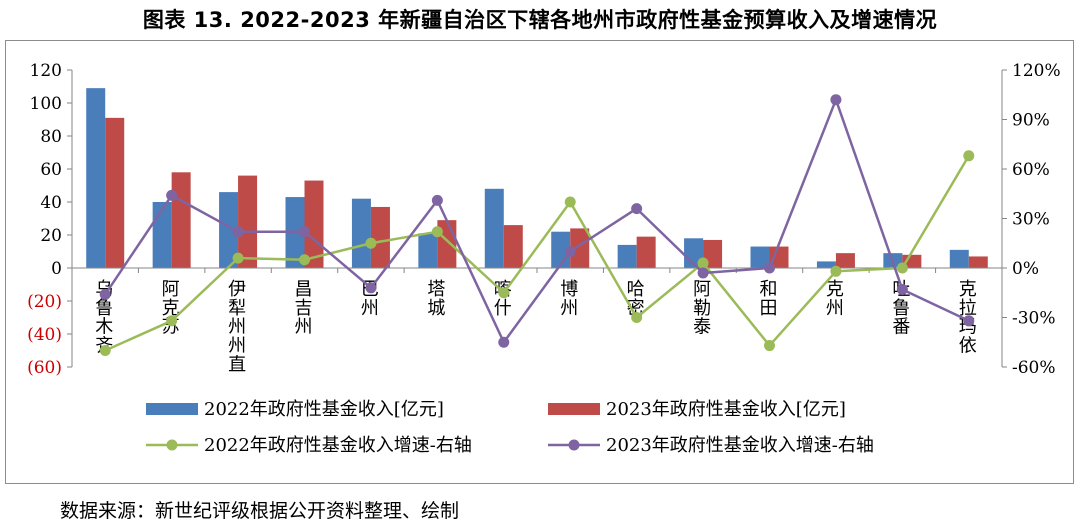 This screenshot has height=526, width=1080. Describe the element at coordinates (260, 511) in the screenshot. I see `source-note: 数据来源：新世纪评级根据公开资料整理、绘制` at that location.